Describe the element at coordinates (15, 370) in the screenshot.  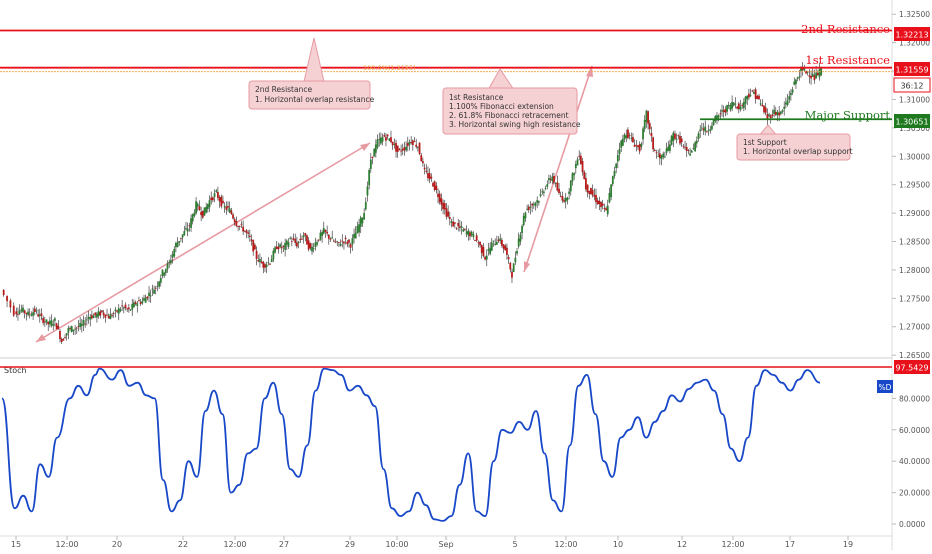
I see `stoch-title: Stoch` at that location.